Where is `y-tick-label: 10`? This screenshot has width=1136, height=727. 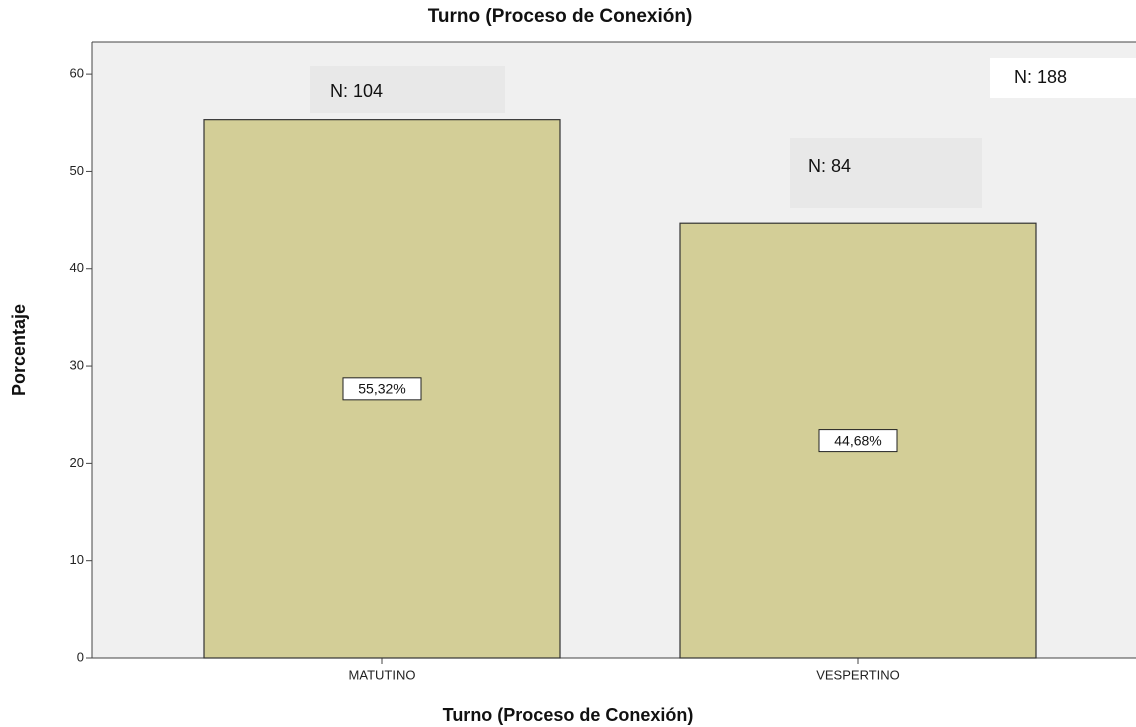 y-tick-label: 10 is located at coordinates (77, 559).